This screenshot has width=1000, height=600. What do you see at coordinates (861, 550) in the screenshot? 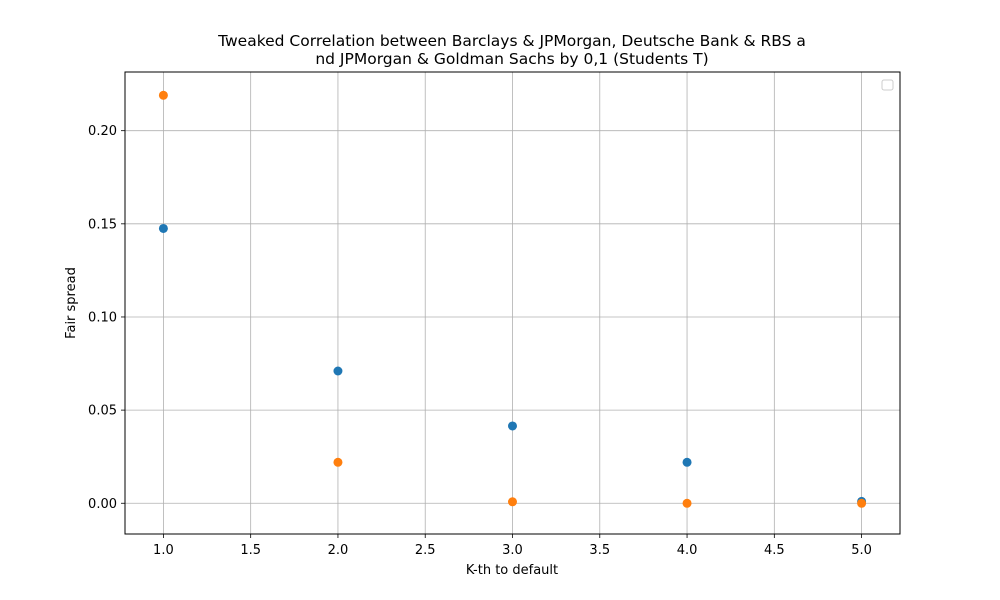
I see `x-tick-label: 5.0` at bounding box center [861, 550].